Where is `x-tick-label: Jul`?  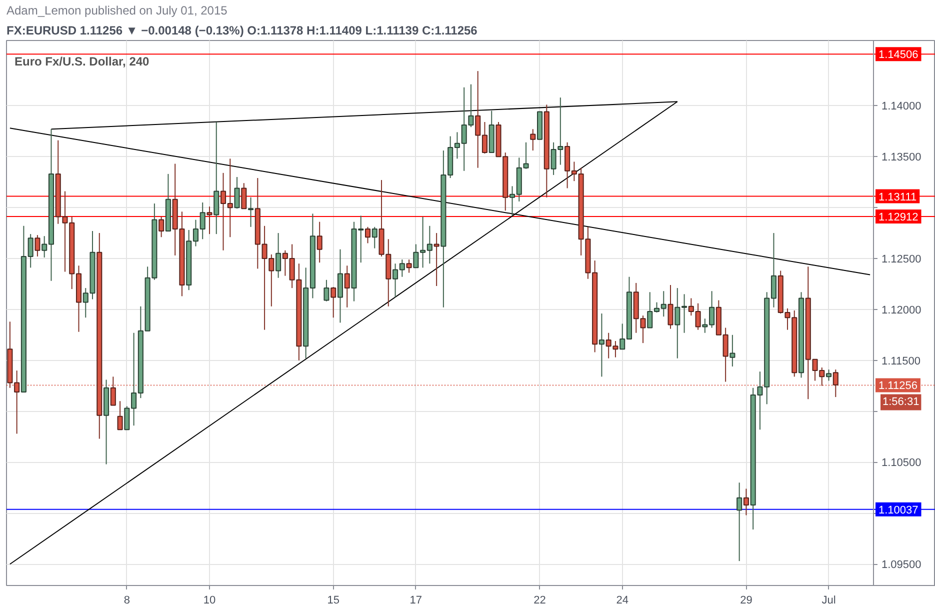 x-tick-label: Jul is located at coordinates (829, 600).